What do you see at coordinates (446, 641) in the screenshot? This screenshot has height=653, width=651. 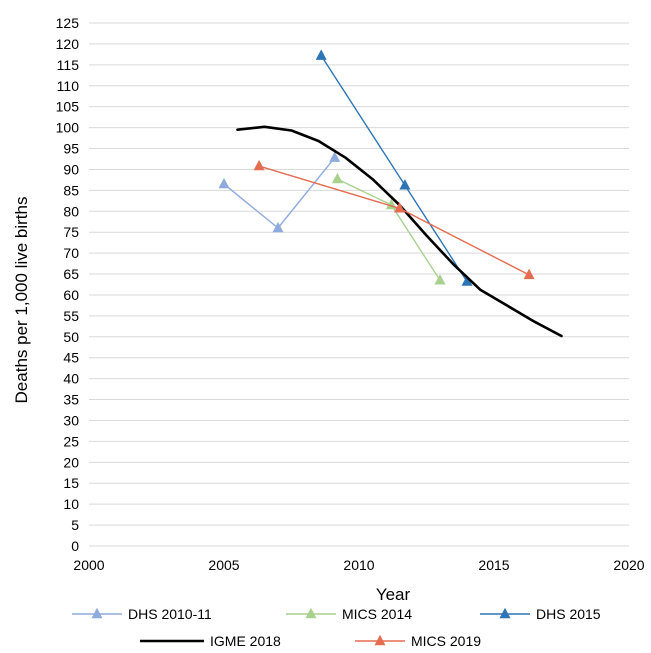 I see `legend-label: MICS 2019` at bounding box center [446, 641].